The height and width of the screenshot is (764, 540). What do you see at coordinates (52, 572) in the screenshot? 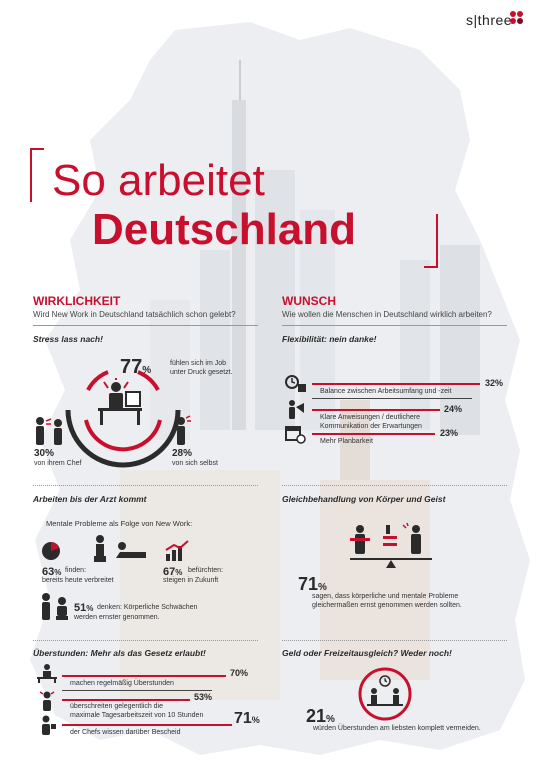
I see `arzt-a-pct: 63%` at bounding box center [52, 572].